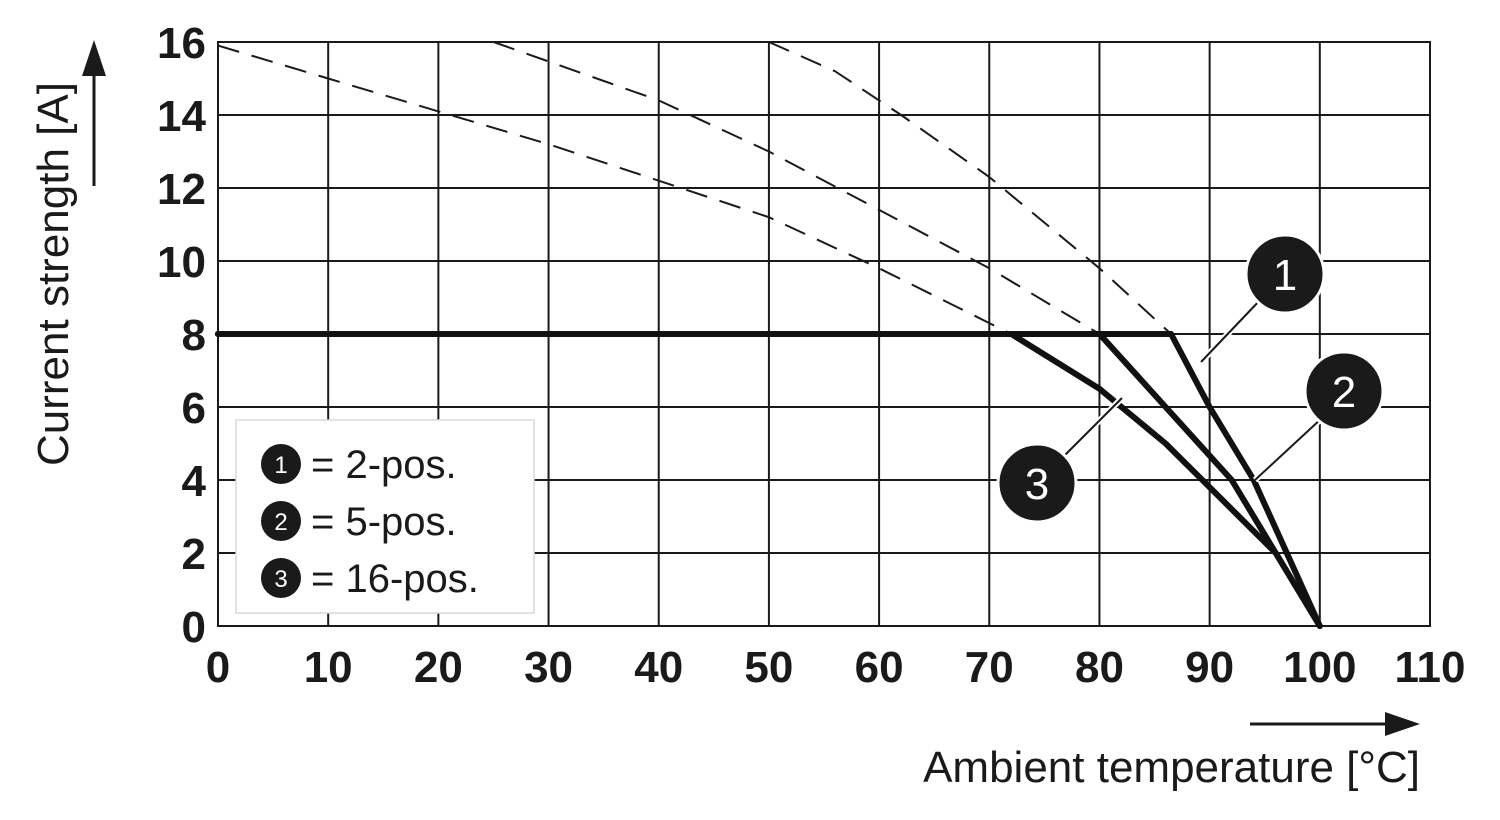 This screenshot has width=1500, height=820. I want to click on legend-label-3: = 16-pos., so click(395, 579).